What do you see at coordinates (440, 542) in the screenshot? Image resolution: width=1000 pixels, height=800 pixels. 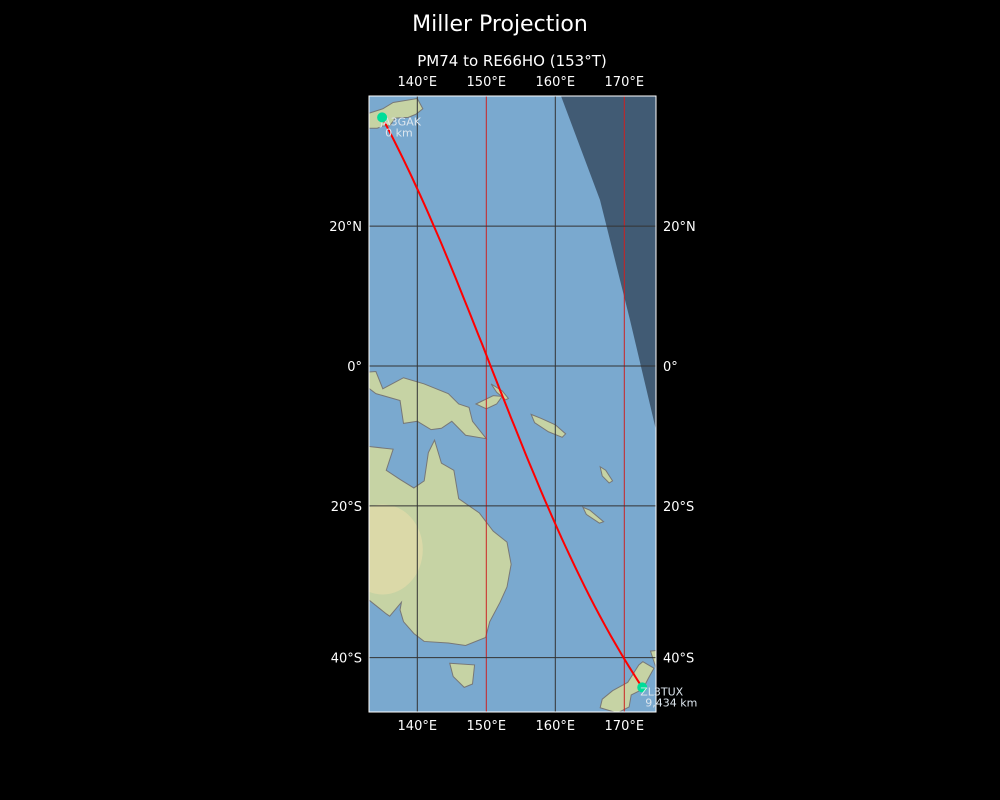 I see `land-australia` at bounding box center [440, 542].